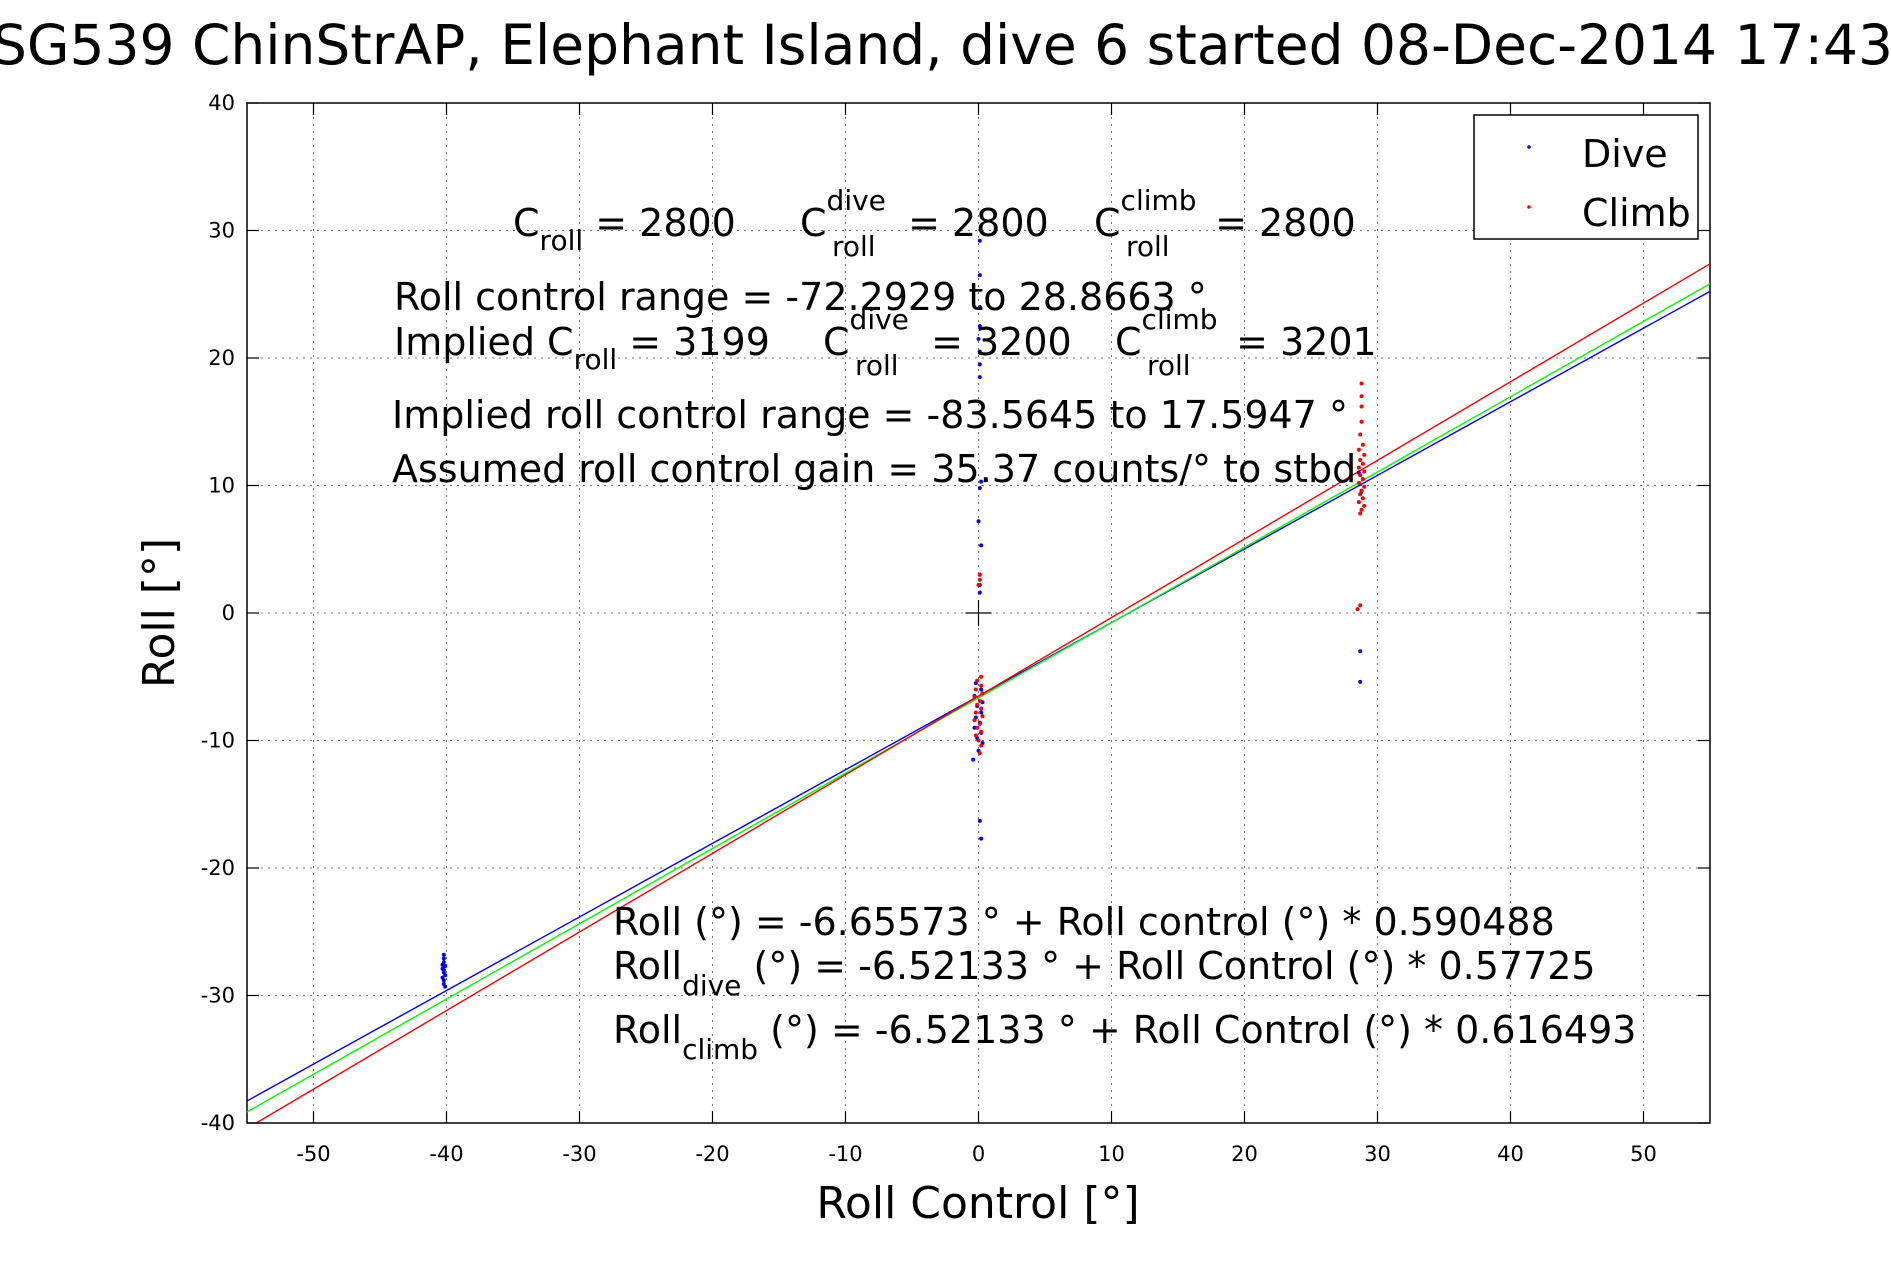 Image resolution: width=1891 pixels, height=1262 pixels. I want to click on annotation-c-roll-climb-value: = 2800, so click(1279, 223).